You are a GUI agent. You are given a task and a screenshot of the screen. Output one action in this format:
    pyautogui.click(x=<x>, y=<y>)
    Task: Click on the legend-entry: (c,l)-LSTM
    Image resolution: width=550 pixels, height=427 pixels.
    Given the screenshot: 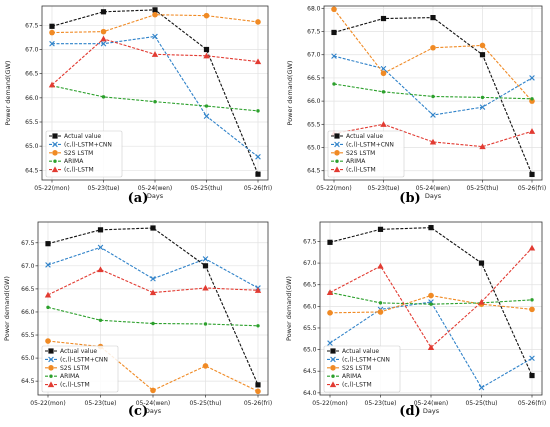 What is the action you would take?
    pyautogui.click(x=361, y=170)
    